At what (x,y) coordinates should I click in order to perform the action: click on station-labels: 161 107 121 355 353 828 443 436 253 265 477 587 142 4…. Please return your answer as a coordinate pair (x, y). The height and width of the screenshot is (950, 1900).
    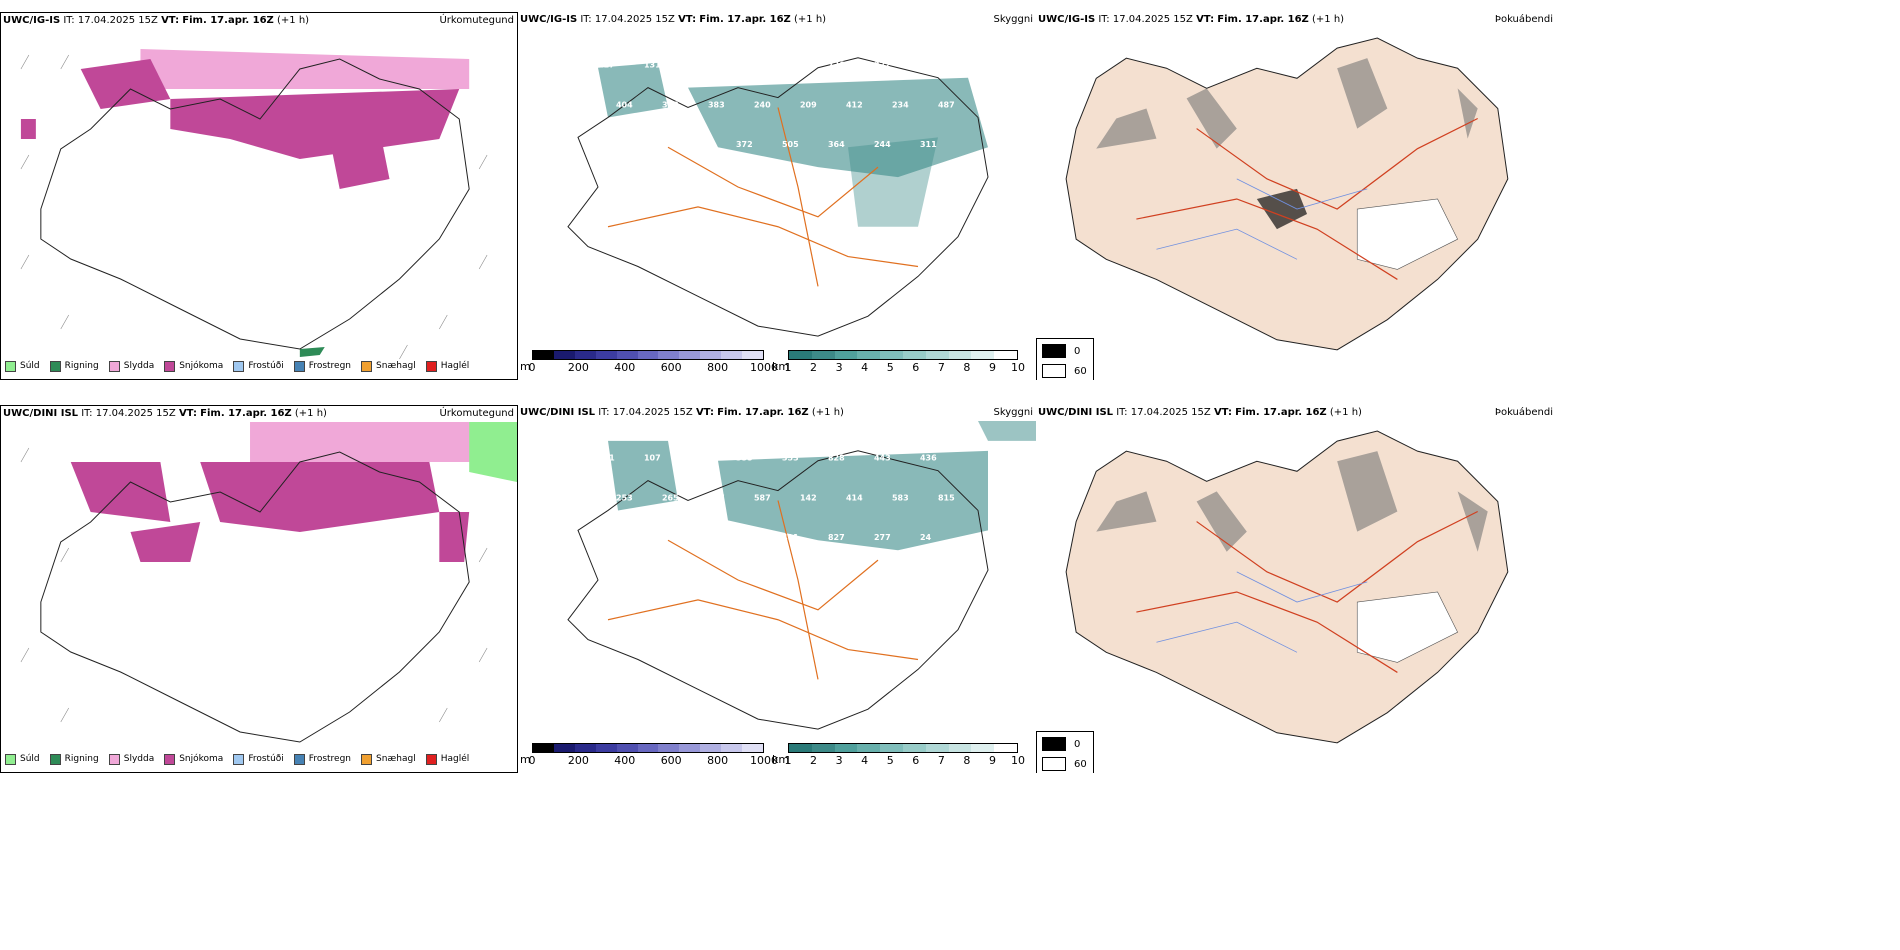
    Looking at the image, I should click on (776, 518).